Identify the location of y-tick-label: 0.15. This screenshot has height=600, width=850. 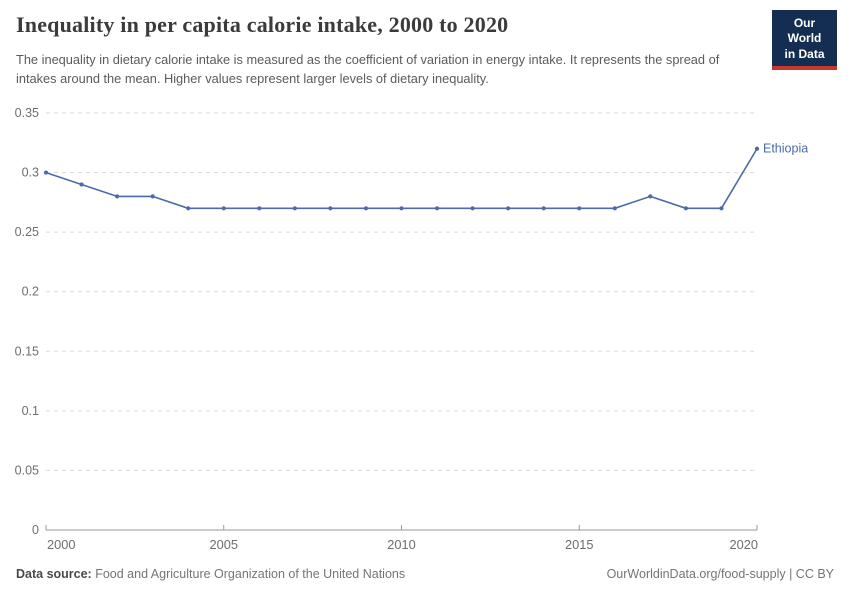
(27, 351).